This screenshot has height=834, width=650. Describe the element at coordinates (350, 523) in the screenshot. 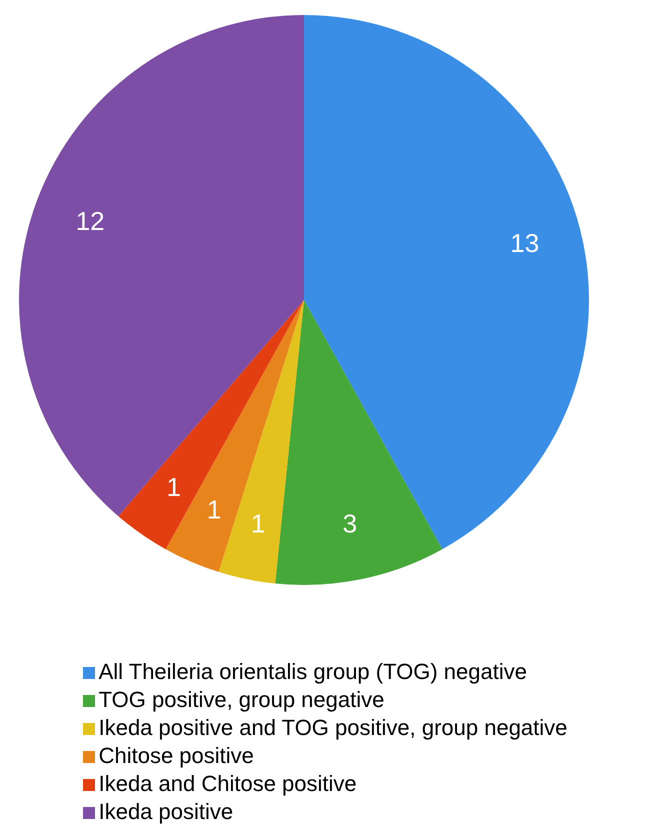

I see `data-label: 3` at that location.